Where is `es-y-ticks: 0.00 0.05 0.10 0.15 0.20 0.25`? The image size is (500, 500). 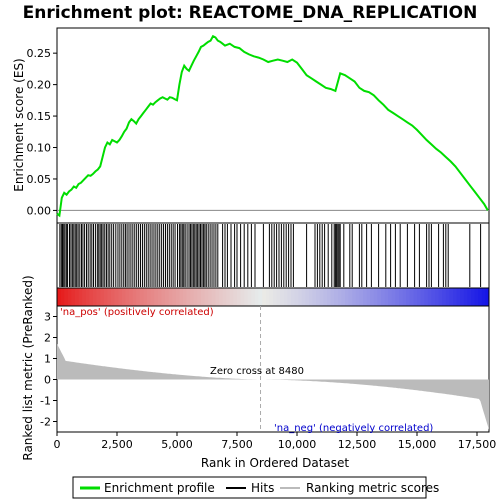
es-y-ticks: 0.00 0.05 0.10 0.15 0.20 0.25 is located at coordinates (42, 132).